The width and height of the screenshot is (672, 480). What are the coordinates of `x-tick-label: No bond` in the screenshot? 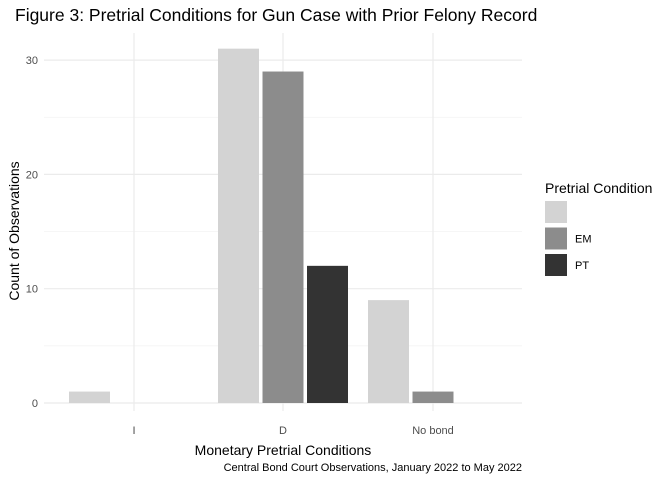 It's located at (433, 431).